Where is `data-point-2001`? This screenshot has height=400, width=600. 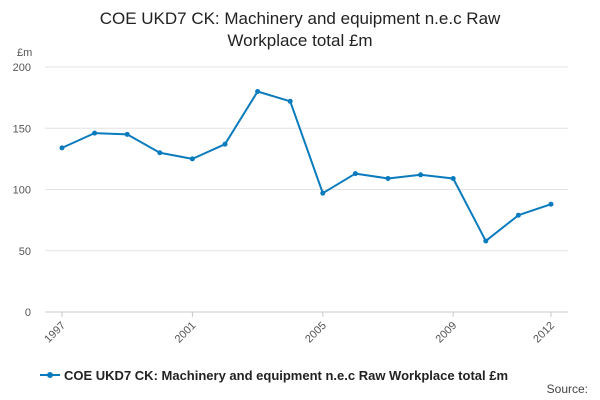 data-point-2001 is located at coordinates (192, 159).